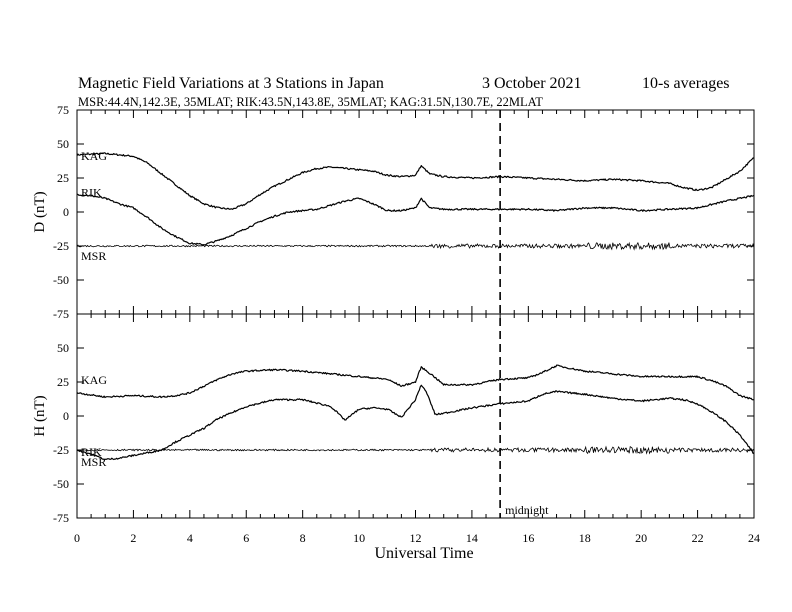 The width and height of the screenshot is (792, 612). Describe the element at coordinates (63, 110) in the screenshot. I see `y-tick-label: 75` at that location.